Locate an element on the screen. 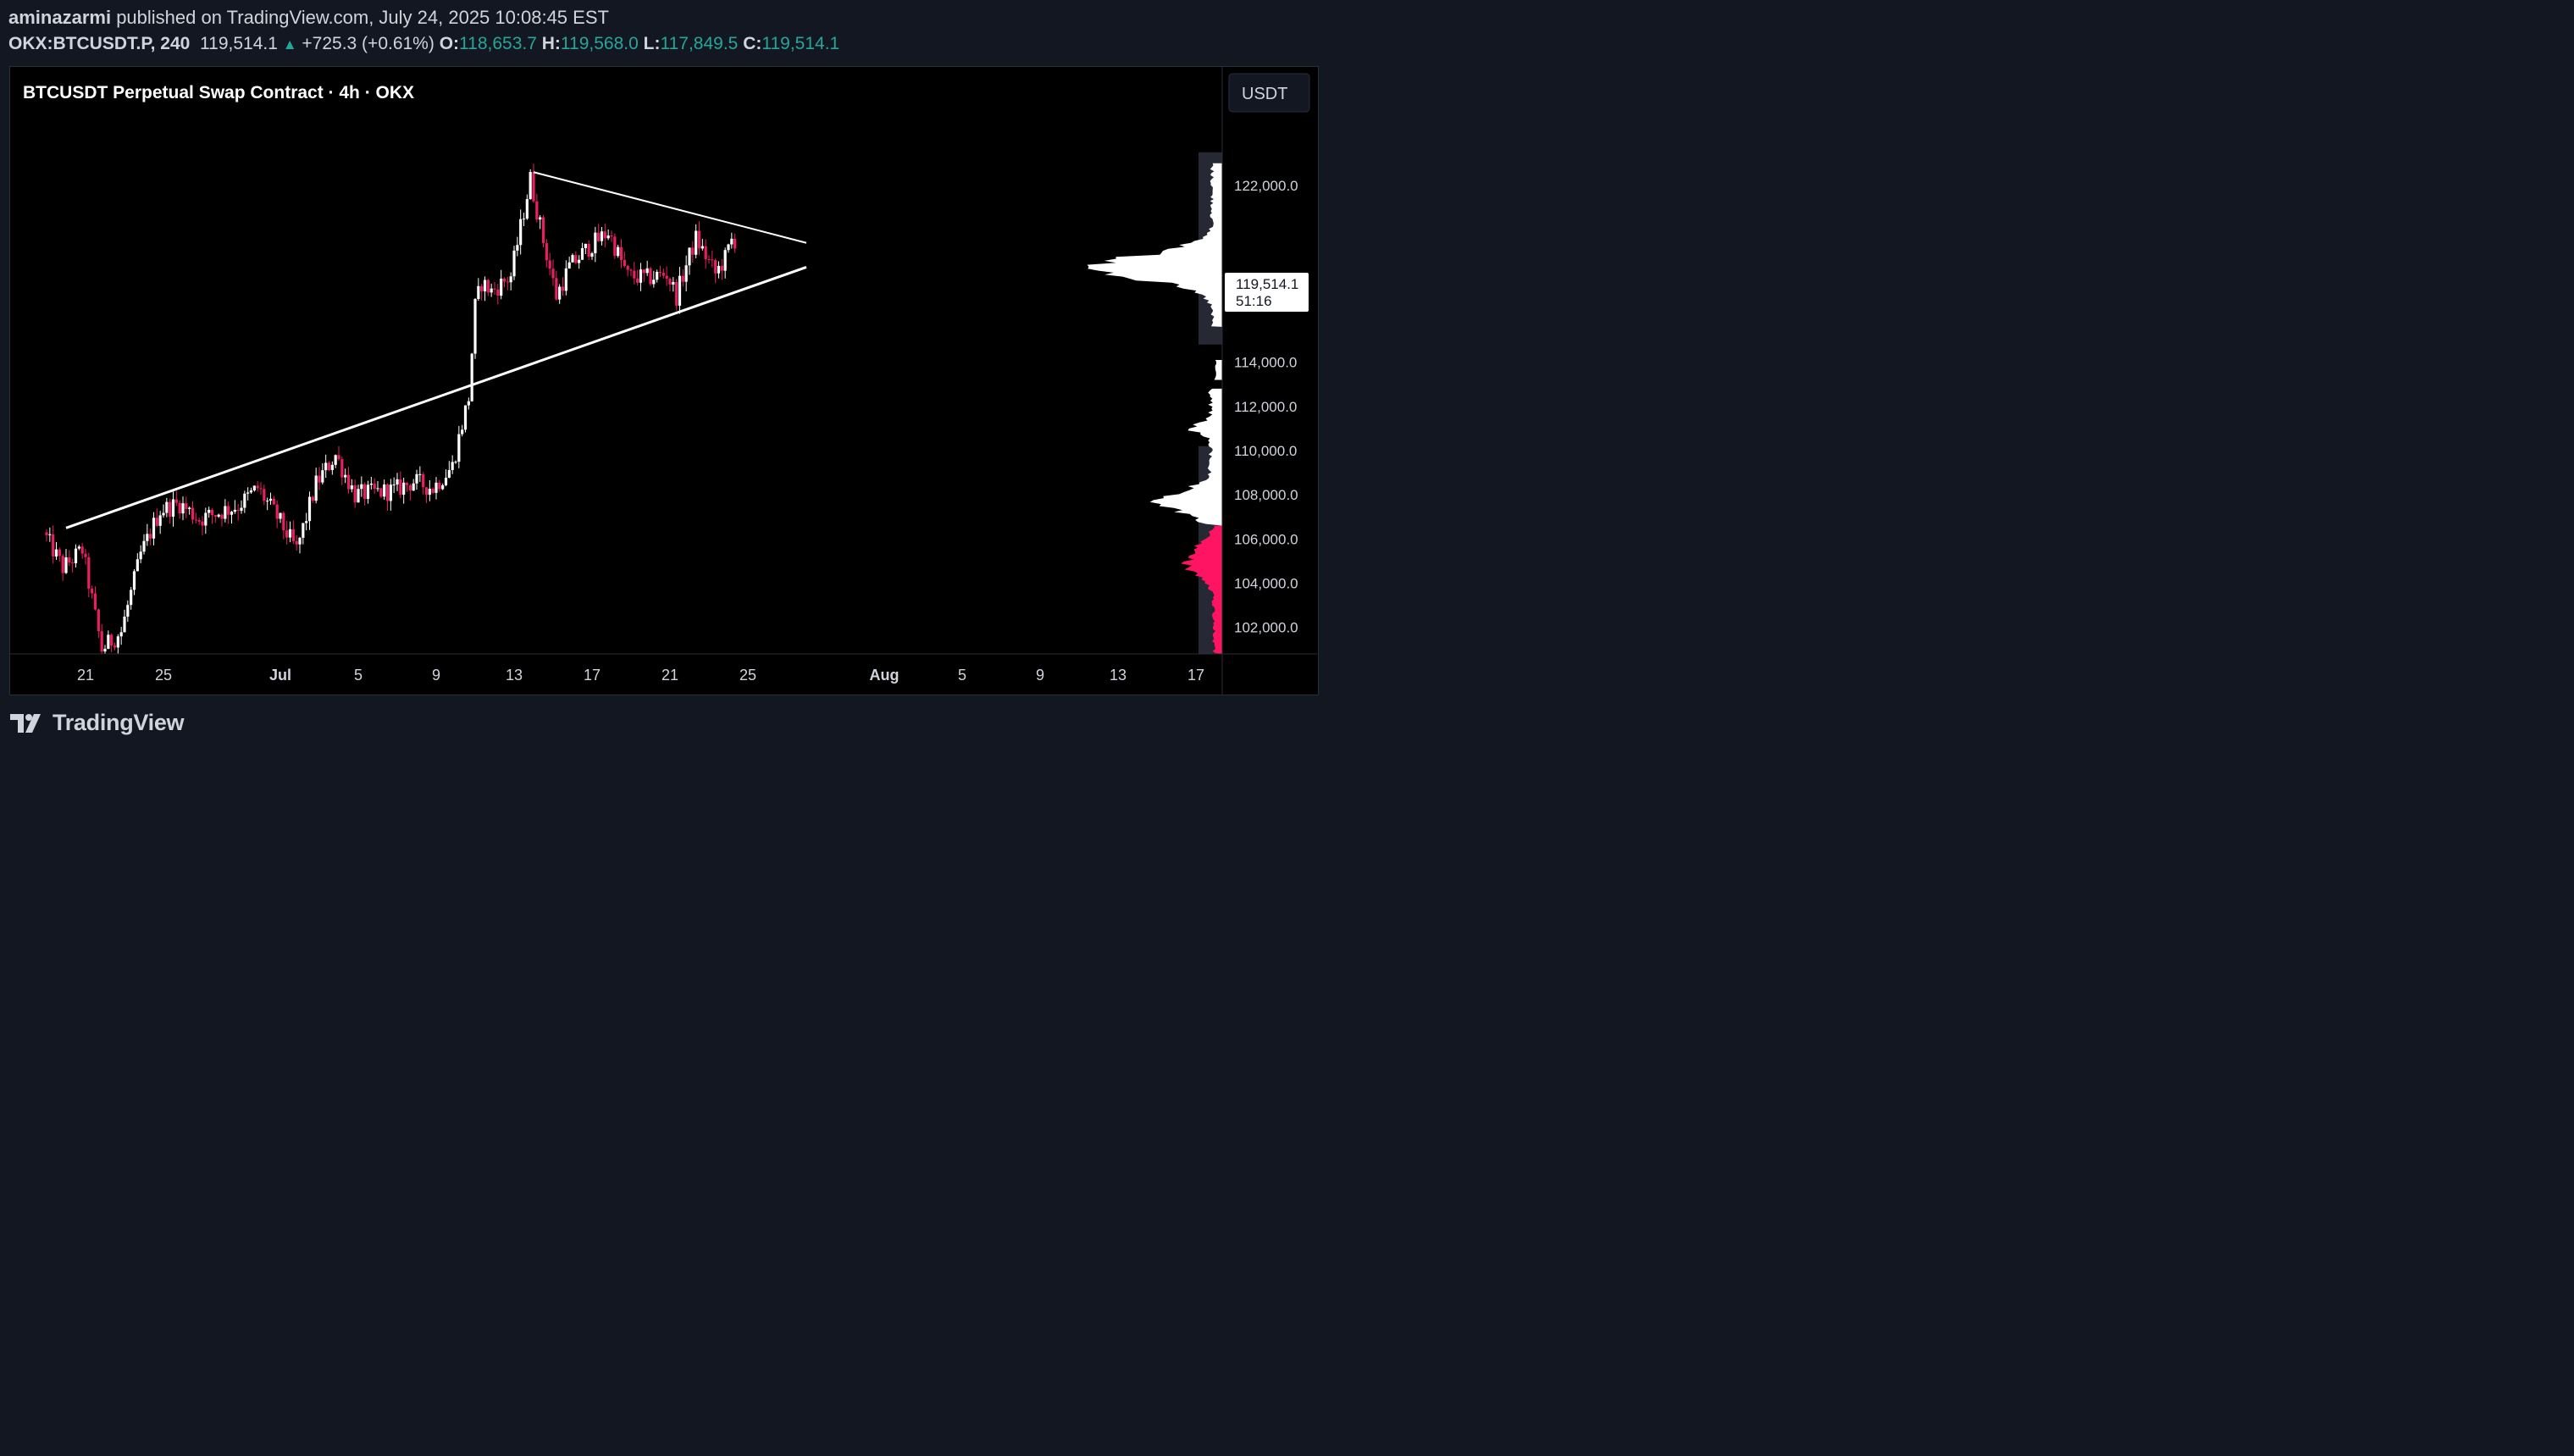  support-trendline is located at coordinates (436, 397).